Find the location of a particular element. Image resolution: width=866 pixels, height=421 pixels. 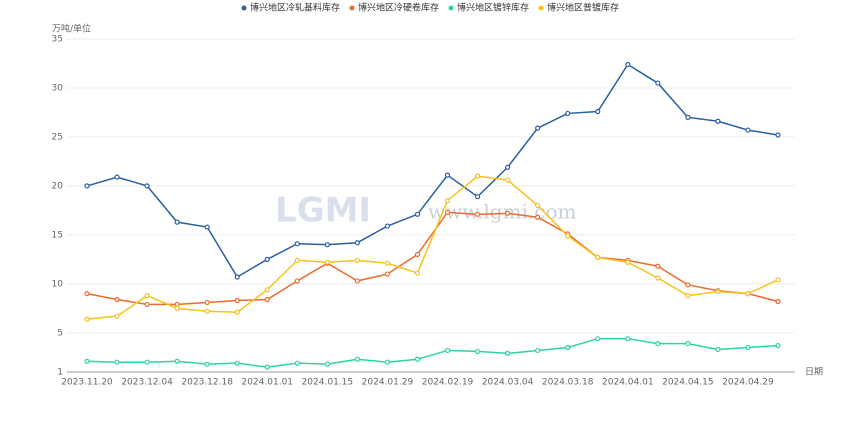

x-tick-label: 2024.04.29 is located at coordinates (748, 383).